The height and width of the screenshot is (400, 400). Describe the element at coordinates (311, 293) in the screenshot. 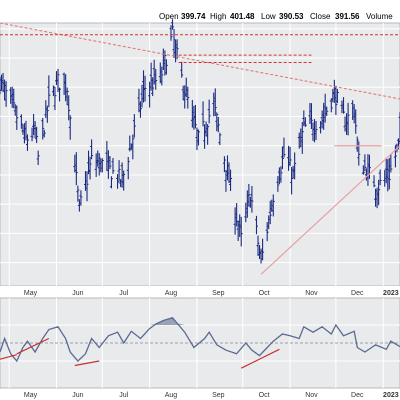

I see `month-label-top-6: Nov` at that location.